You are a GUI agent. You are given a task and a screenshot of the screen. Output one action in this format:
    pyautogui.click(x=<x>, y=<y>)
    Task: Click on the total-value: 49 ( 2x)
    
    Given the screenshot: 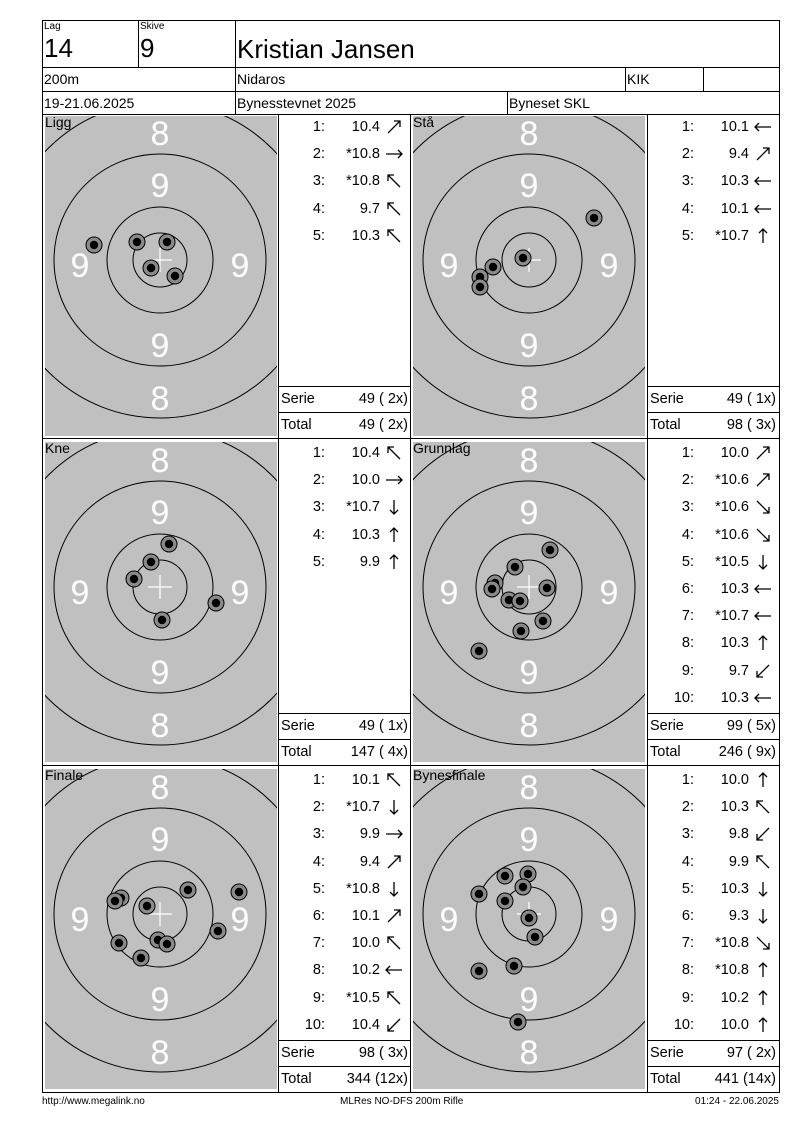 What is the action you would take?
    pyautogui.click(x=383, y=425)
    